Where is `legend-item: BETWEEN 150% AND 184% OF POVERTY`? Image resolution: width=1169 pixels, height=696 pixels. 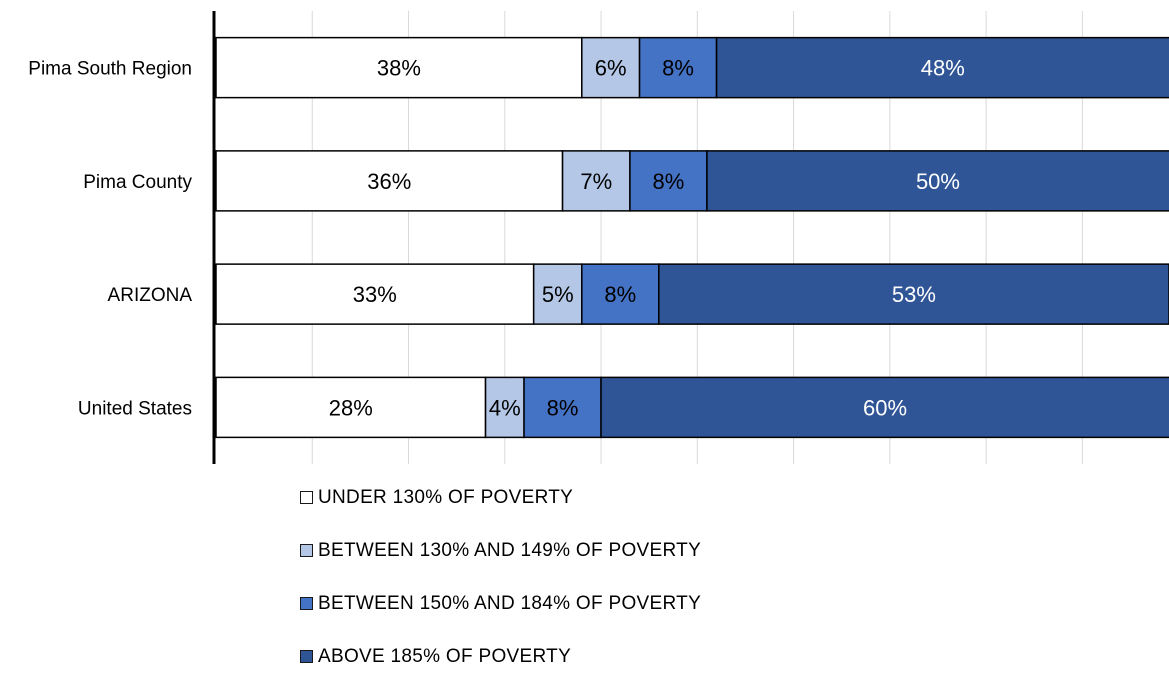
legend-item: BETWEEN 150% AND 184% OF POVERTY is located at coordinates (500, 603).